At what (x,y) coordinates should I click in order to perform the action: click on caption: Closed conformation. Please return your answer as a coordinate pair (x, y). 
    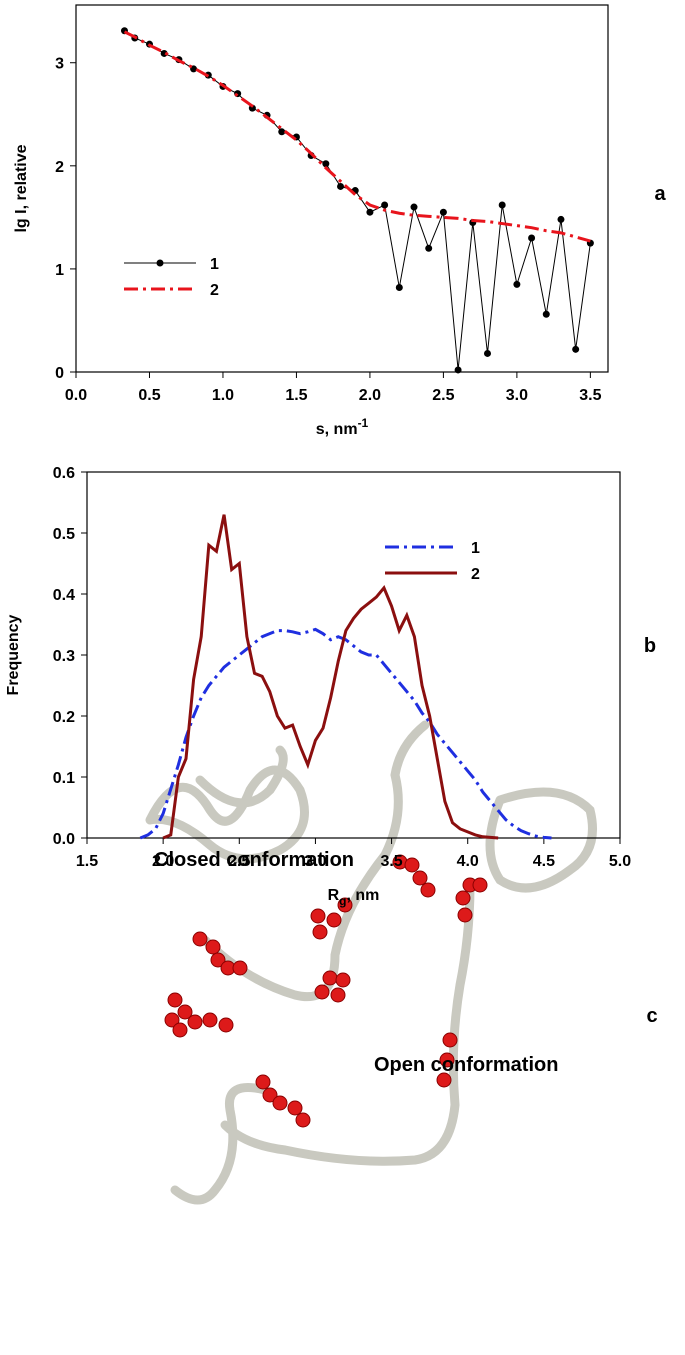
    Looking at the image, I should click on (254, 860).